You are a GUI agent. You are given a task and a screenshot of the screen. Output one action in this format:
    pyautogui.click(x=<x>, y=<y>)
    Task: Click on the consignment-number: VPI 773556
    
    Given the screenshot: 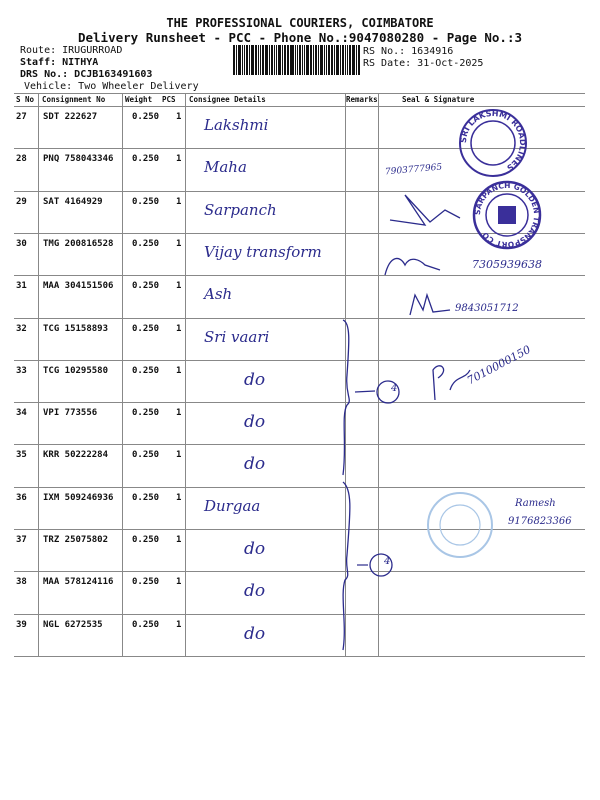 What is the action you would take?
    pyautogui.click(x=70, y=413)
    